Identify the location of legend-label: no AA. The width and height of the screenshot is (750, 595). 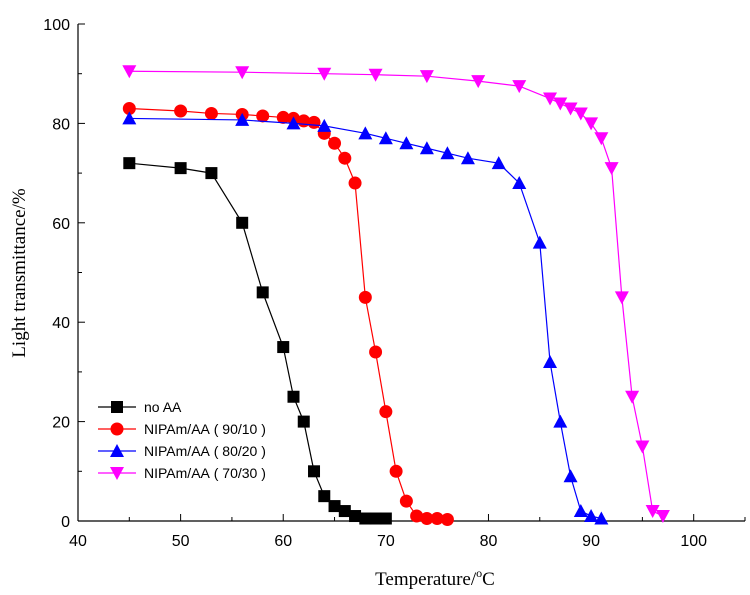
(163, 407).